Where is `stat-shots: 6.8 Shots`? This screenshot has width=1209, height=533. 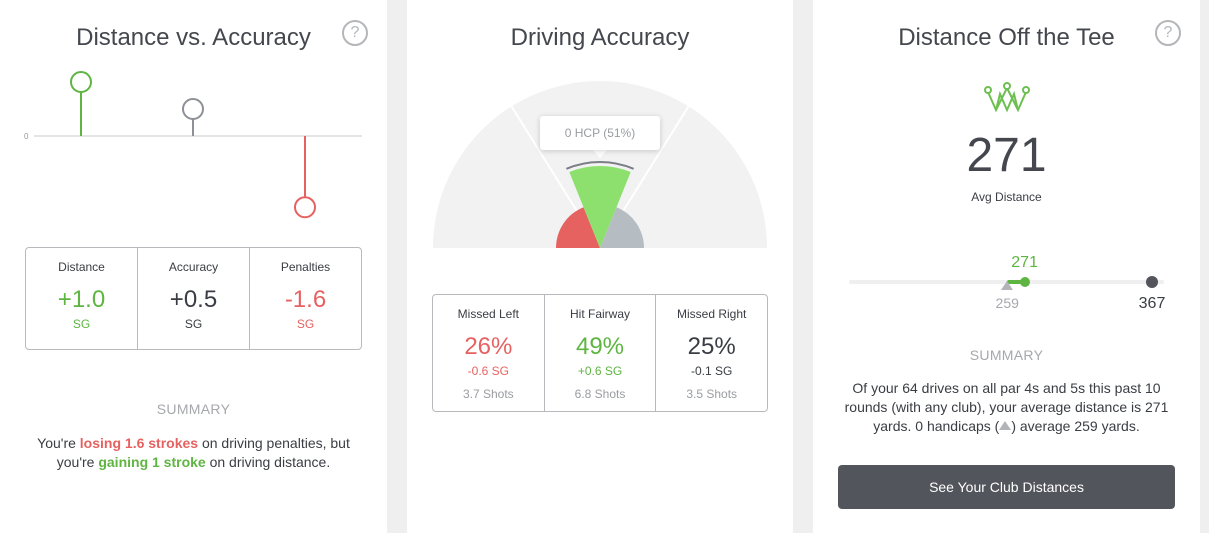
stat-shots: 6.8 Shots is located at coordinates (600, 394).